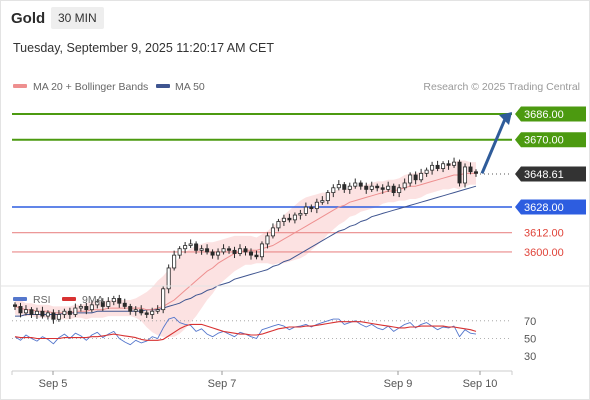 The image size is (590, 400). I want to click on level-badge-3628.00, so click(550, 207).